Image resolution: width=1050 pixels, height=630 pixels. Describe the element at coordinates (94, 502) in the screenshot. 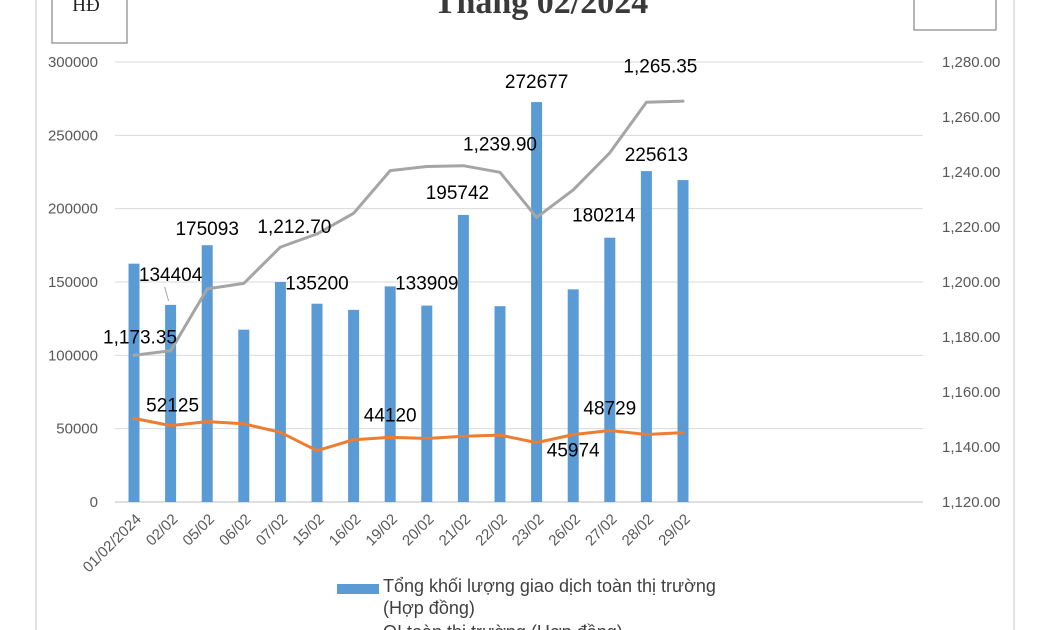

I see `y-left-tick-label: 0` at that location.